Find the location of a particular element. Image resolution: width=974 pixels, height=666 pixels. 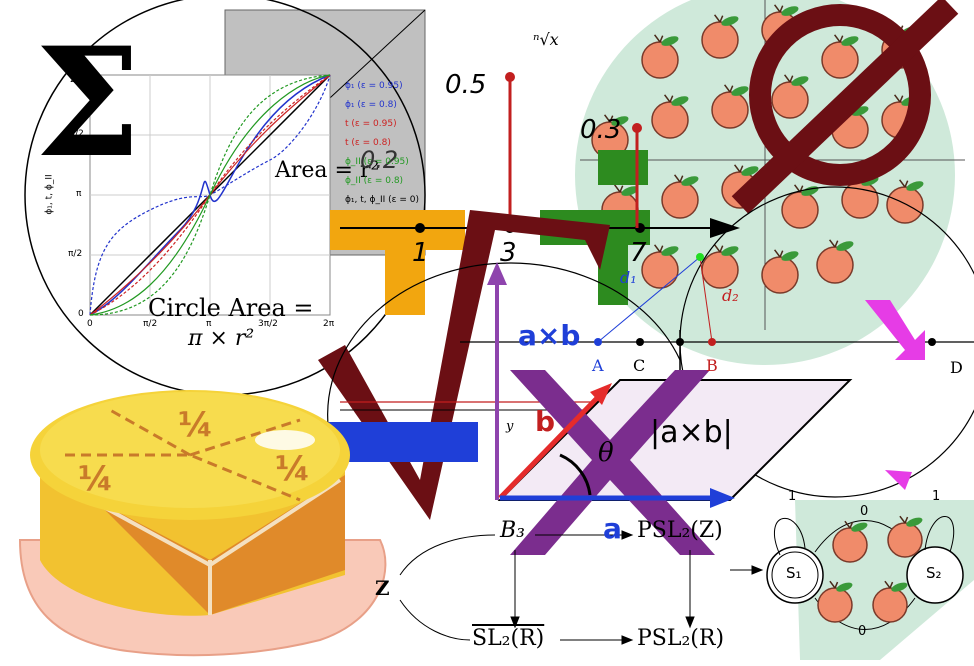

label-abs-a-cross-b: |a×b| is located at coordinates (691, 432).